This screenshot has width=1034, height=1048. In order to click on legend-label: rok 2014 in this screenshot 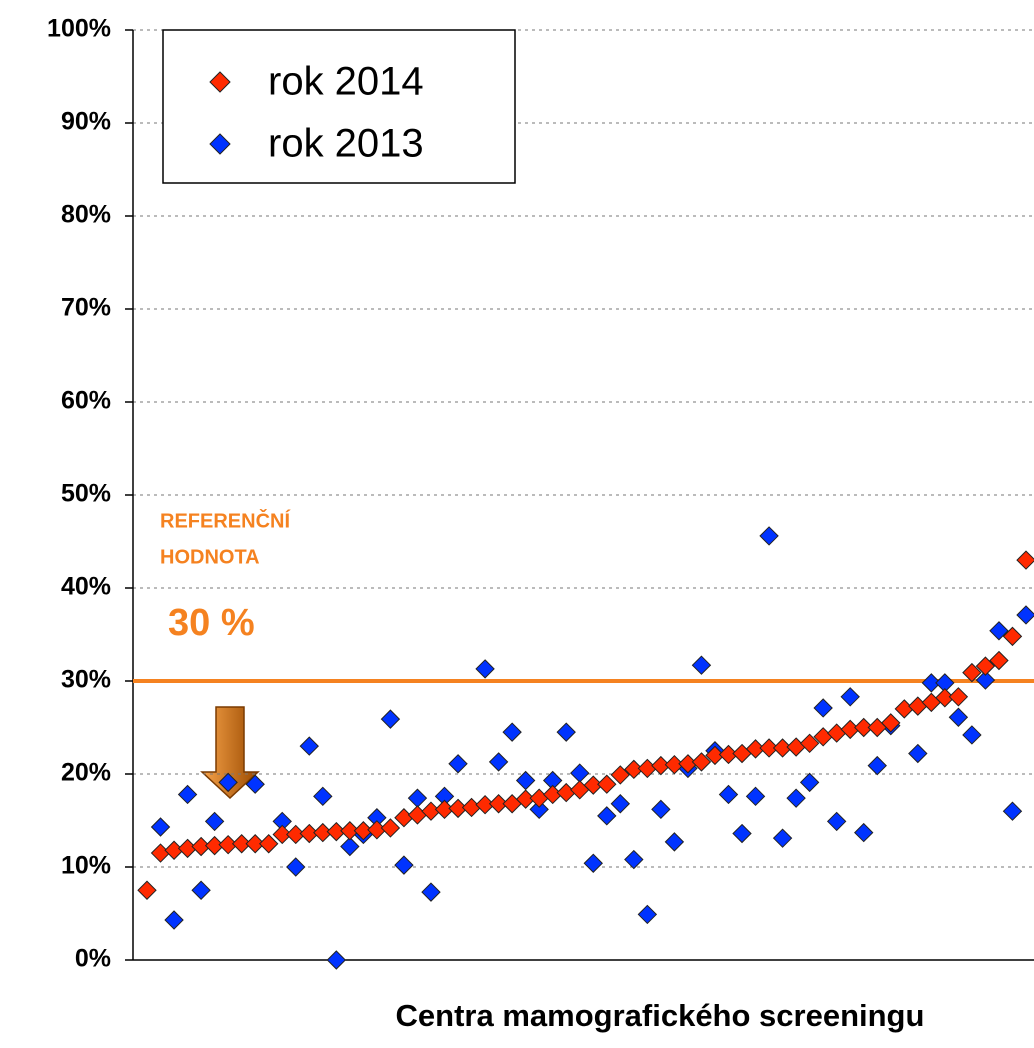, I will do `click(346, 82)`.